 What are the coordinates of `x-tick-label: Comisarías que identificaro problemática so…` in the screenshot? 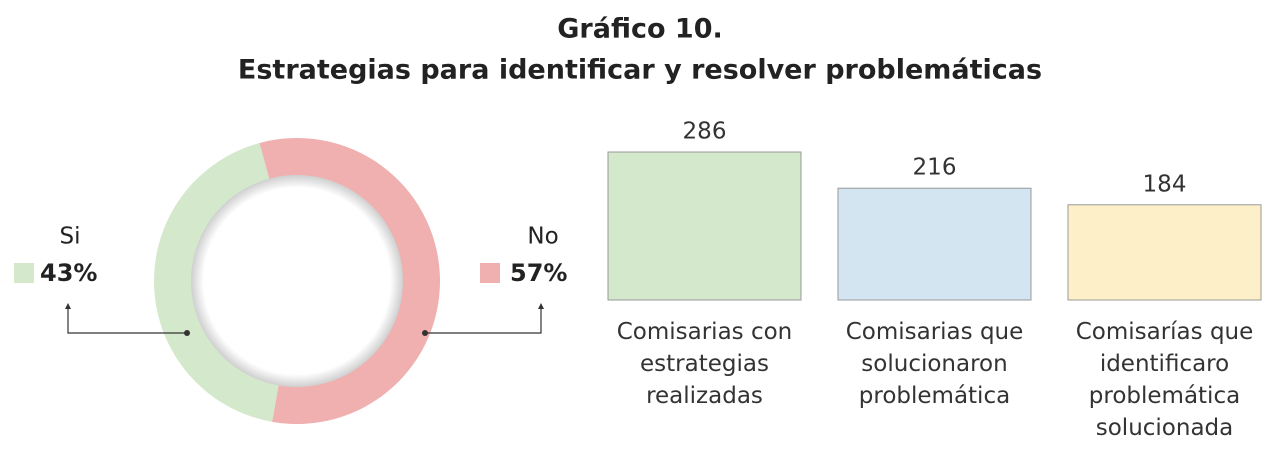 It's located at (1165, 380).